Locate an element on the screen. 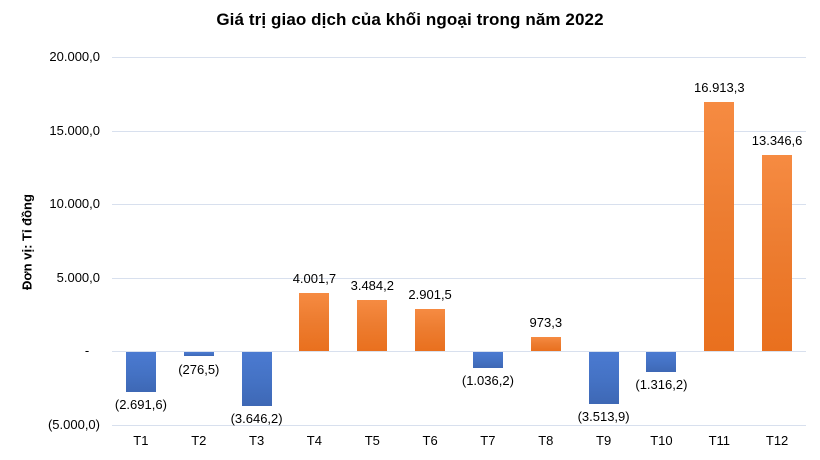 This screenshot has height=460, width=820. x-axis-tick-label-T10: T10 is located at coordinates (661, 440).